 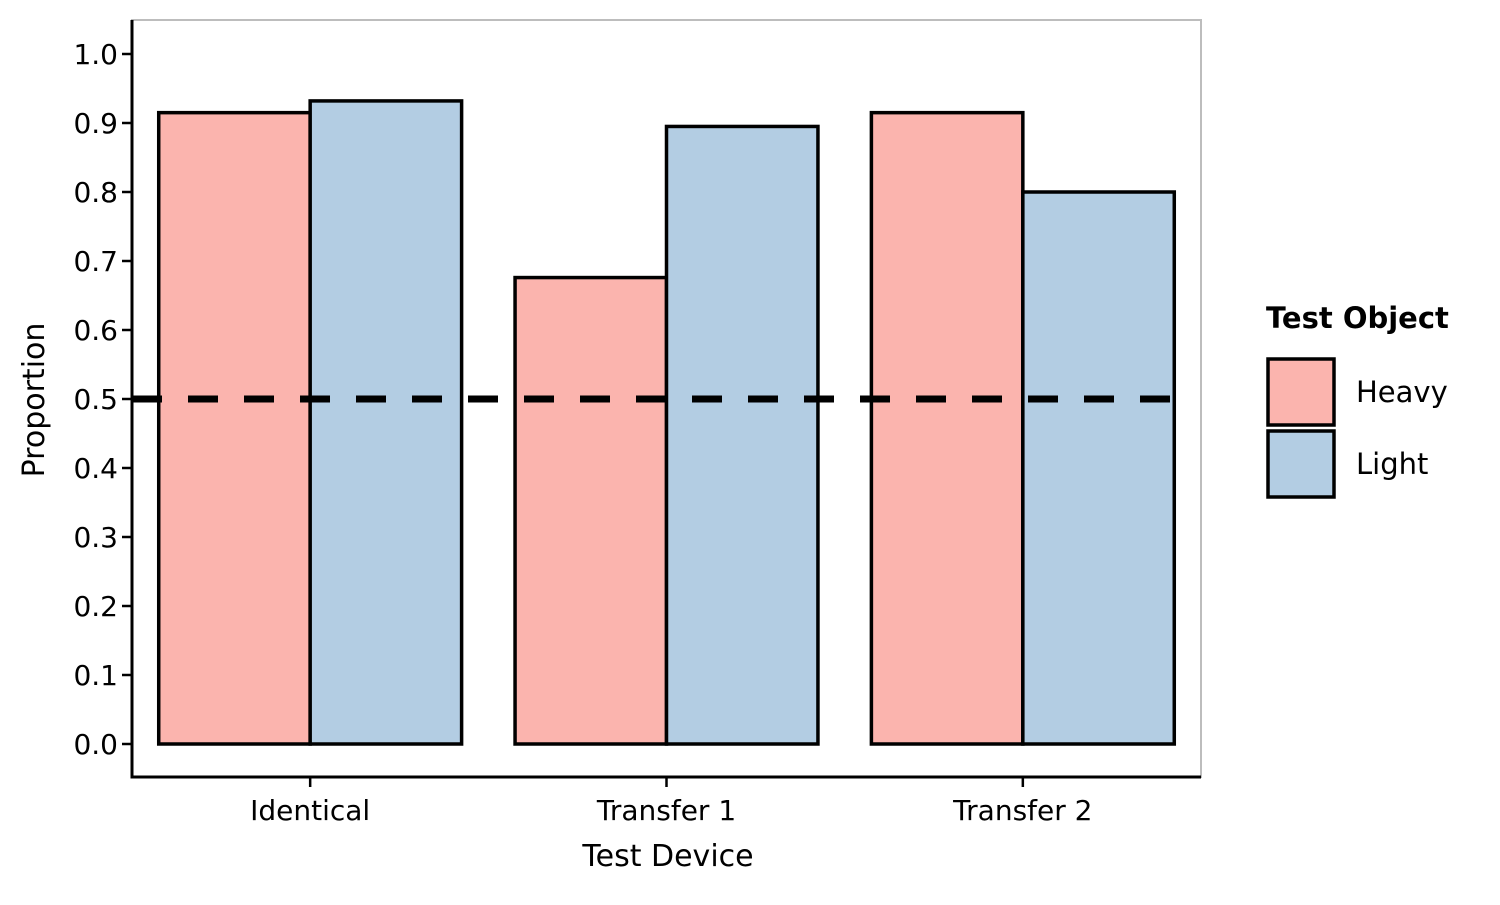 What do you see at coordinates (95, 744) in the screenshot?
I see `y-tick-label: 0.0` at bounding box center [95, 744].